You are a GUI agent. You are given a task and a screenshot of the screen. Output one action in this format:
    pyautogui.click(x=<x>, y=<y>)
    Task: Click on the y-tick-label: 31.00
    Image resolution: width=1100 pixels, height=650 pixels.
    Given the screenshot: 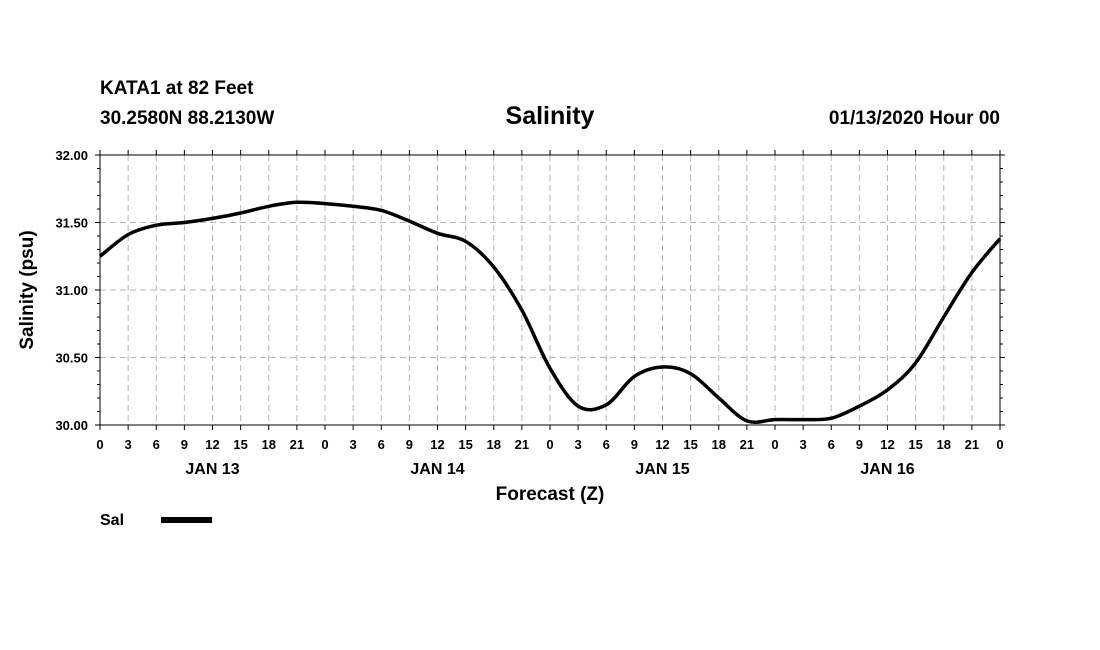 What is the action you would take?
    pyautogui.click(x=71, y=290)
    